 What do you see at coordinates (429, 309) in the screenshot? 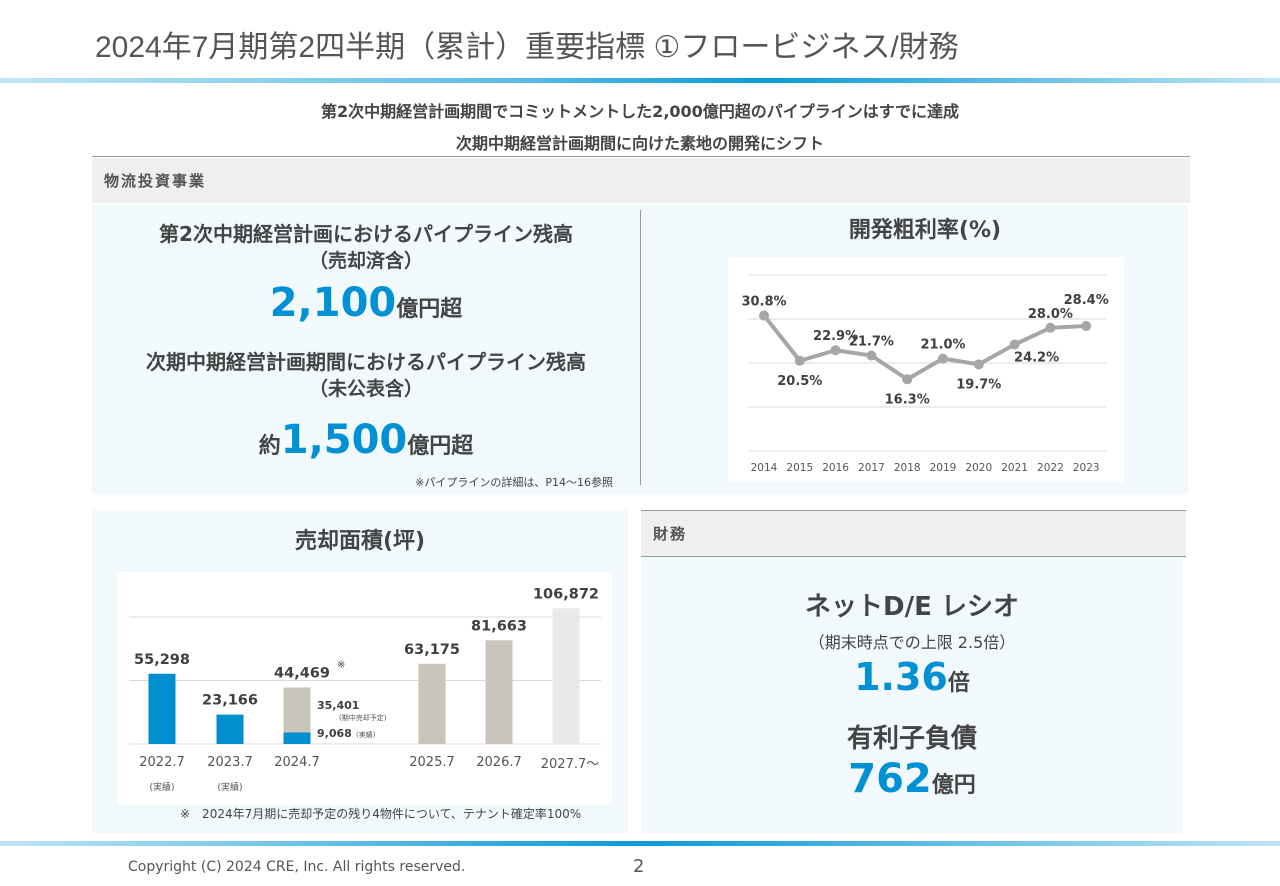
I see `pipeline1-unit: 億円超` at bounding box center [429, 309].